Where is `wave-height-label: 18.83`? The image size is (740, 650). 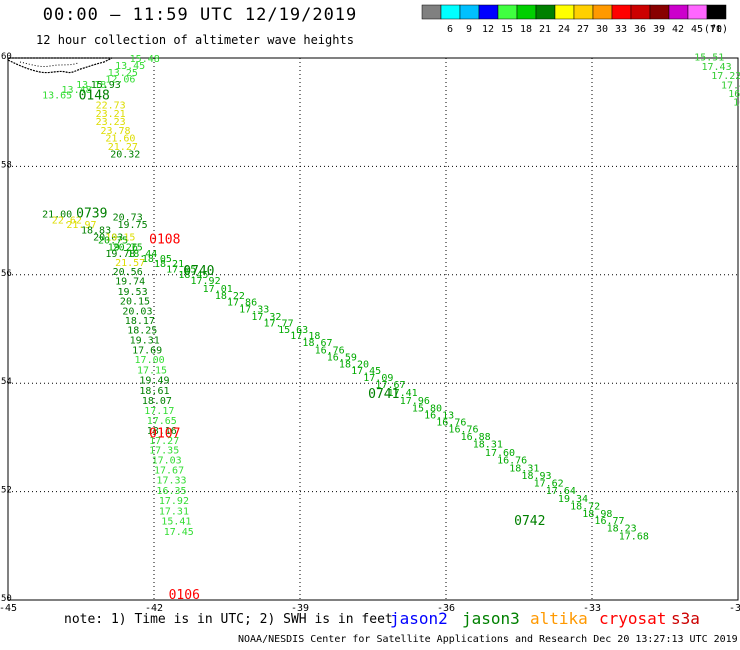
wave-height-label: 18.83 is located at coordinates (96, 231).